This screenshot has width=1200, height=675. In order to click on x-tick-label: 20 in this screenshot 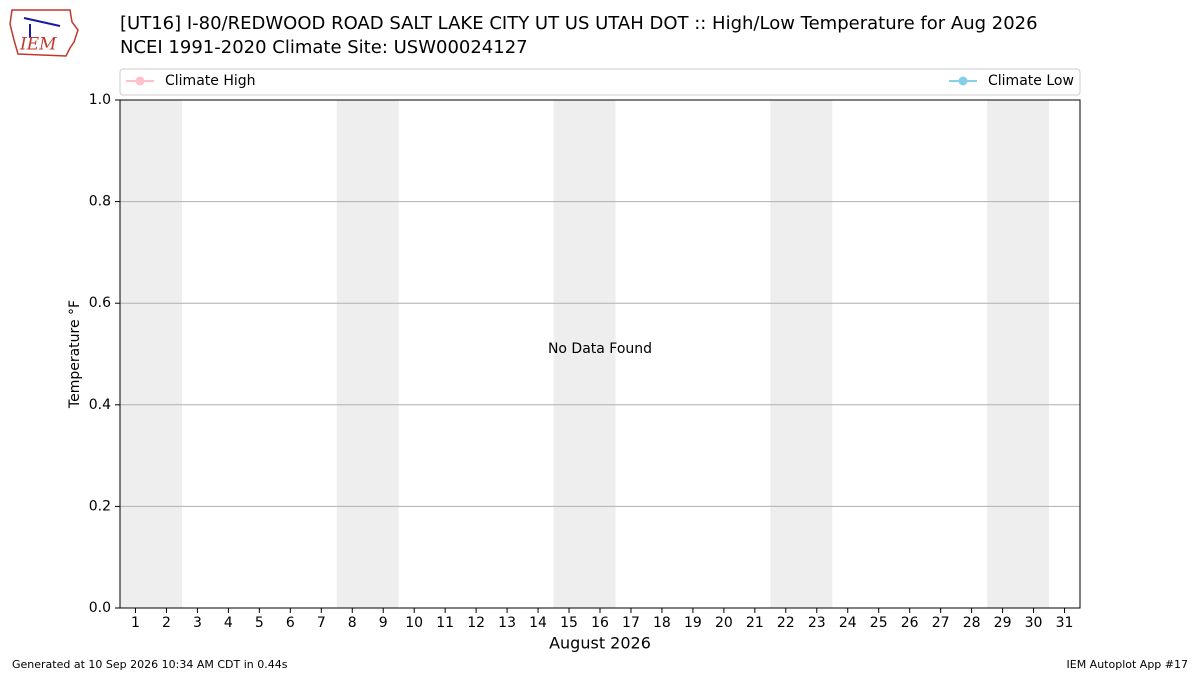, I will do `click(724, 623)`.